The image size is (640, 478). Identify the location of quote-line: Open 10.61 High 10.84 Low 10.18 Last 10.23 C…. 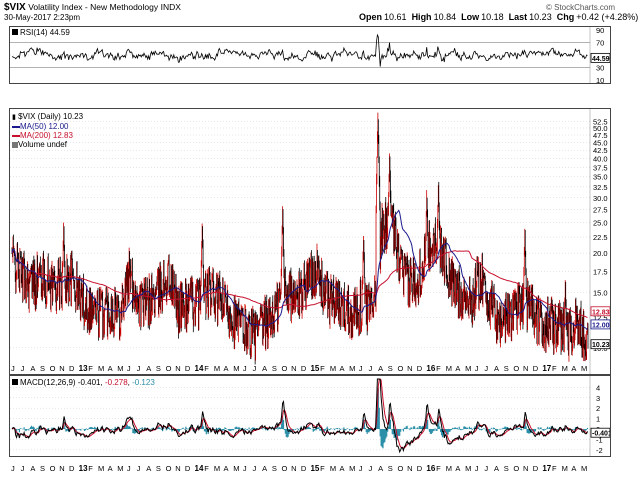
(498, 17).